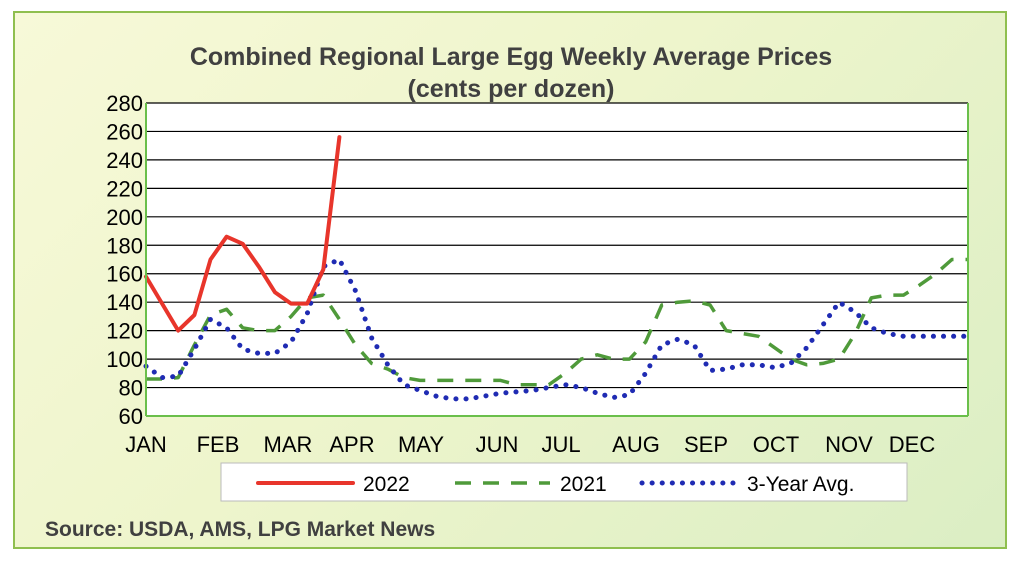 The height and width of the screenshot is (569, 1024). What do you see at coordinates (124, 359) in the screenshot?
I see `y-tick-label: 100` at bounding box center [124, 359].